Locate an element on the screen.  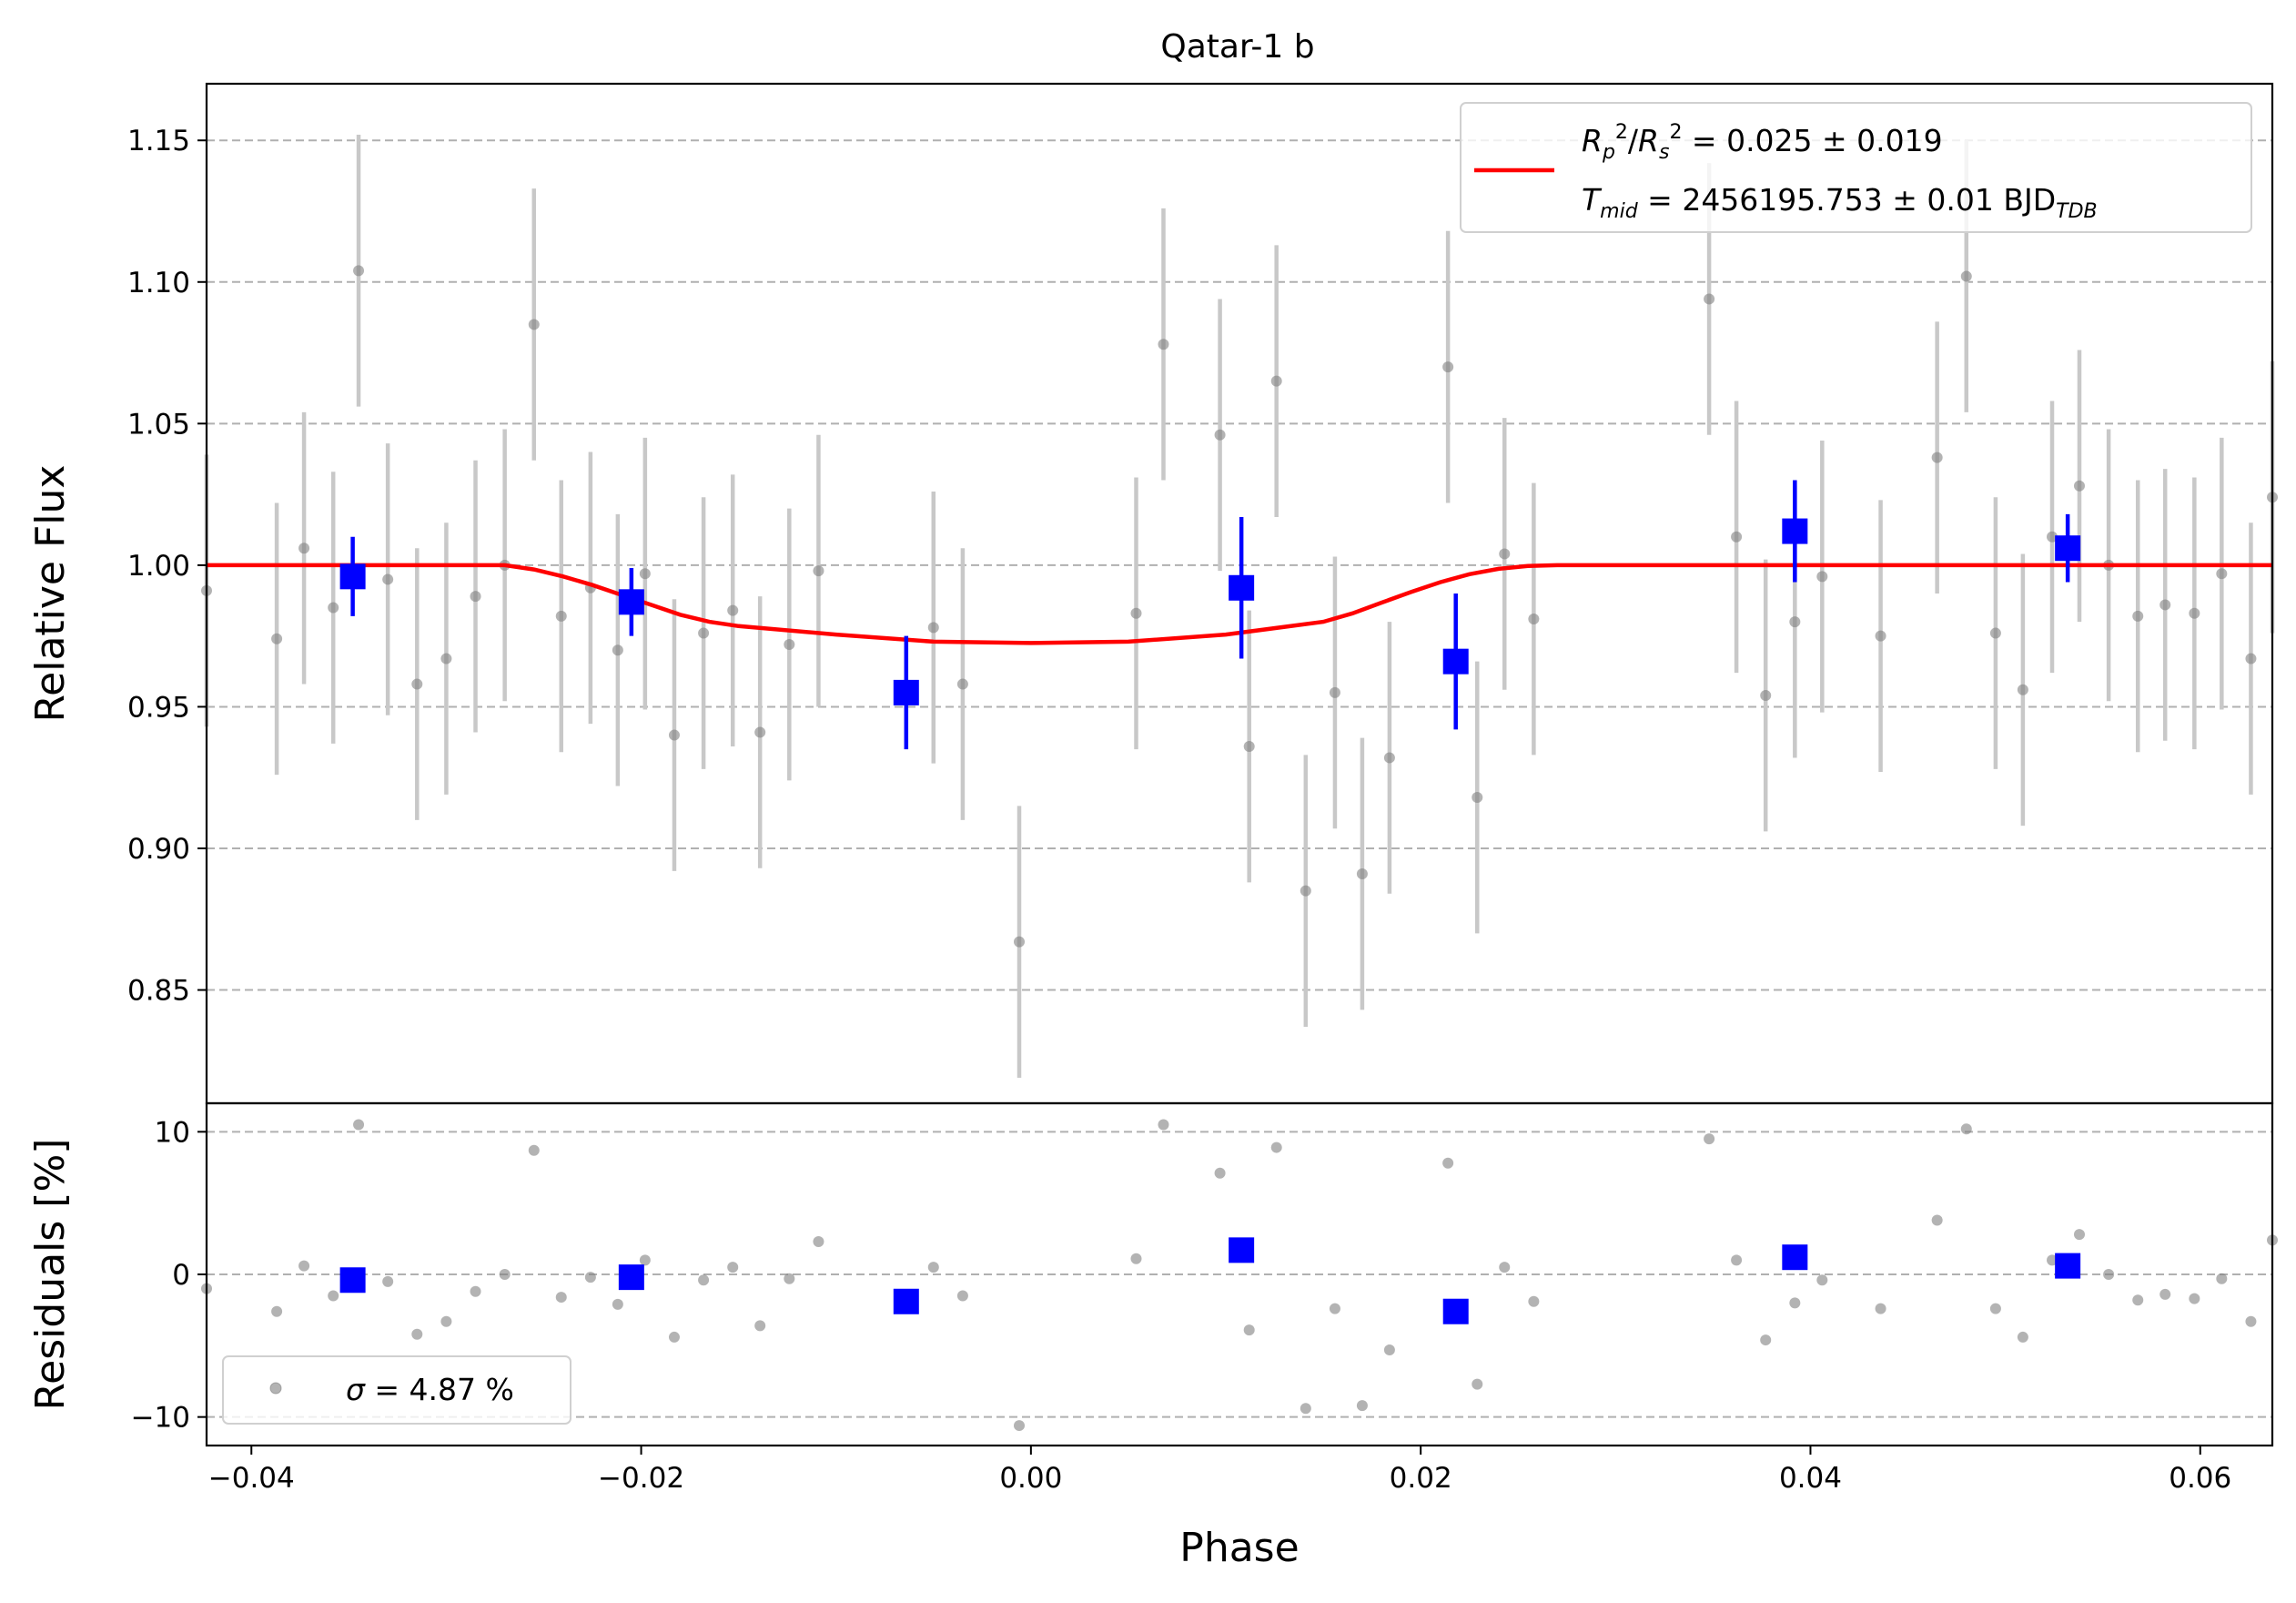
residuals-y-tick-label: −10 is located at coordinates (160, 1418).